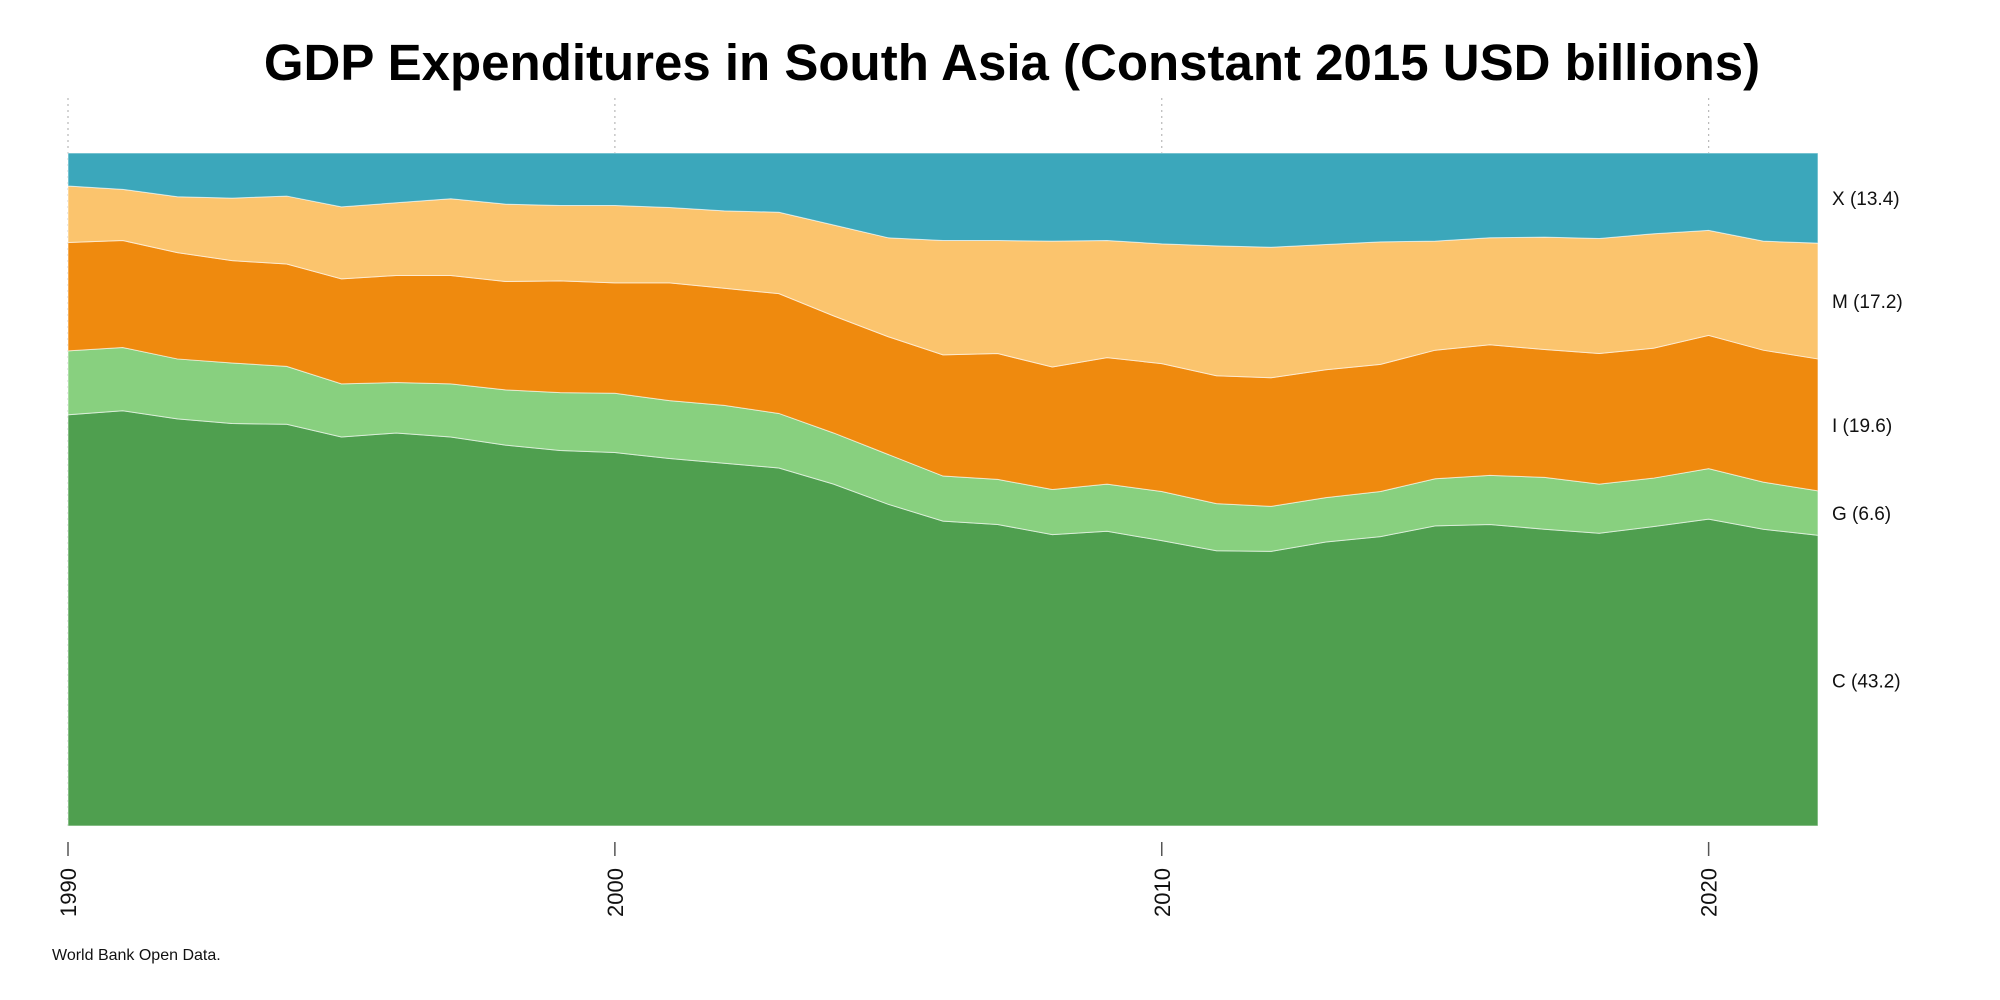  I want to click on area-band-x, so click(943, 200).